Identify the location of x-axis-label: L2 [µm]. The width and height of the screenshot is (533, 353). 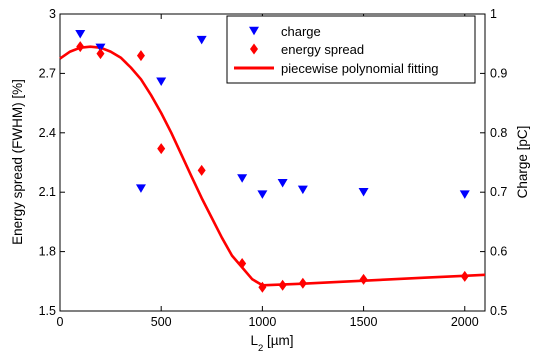
(271, 343).